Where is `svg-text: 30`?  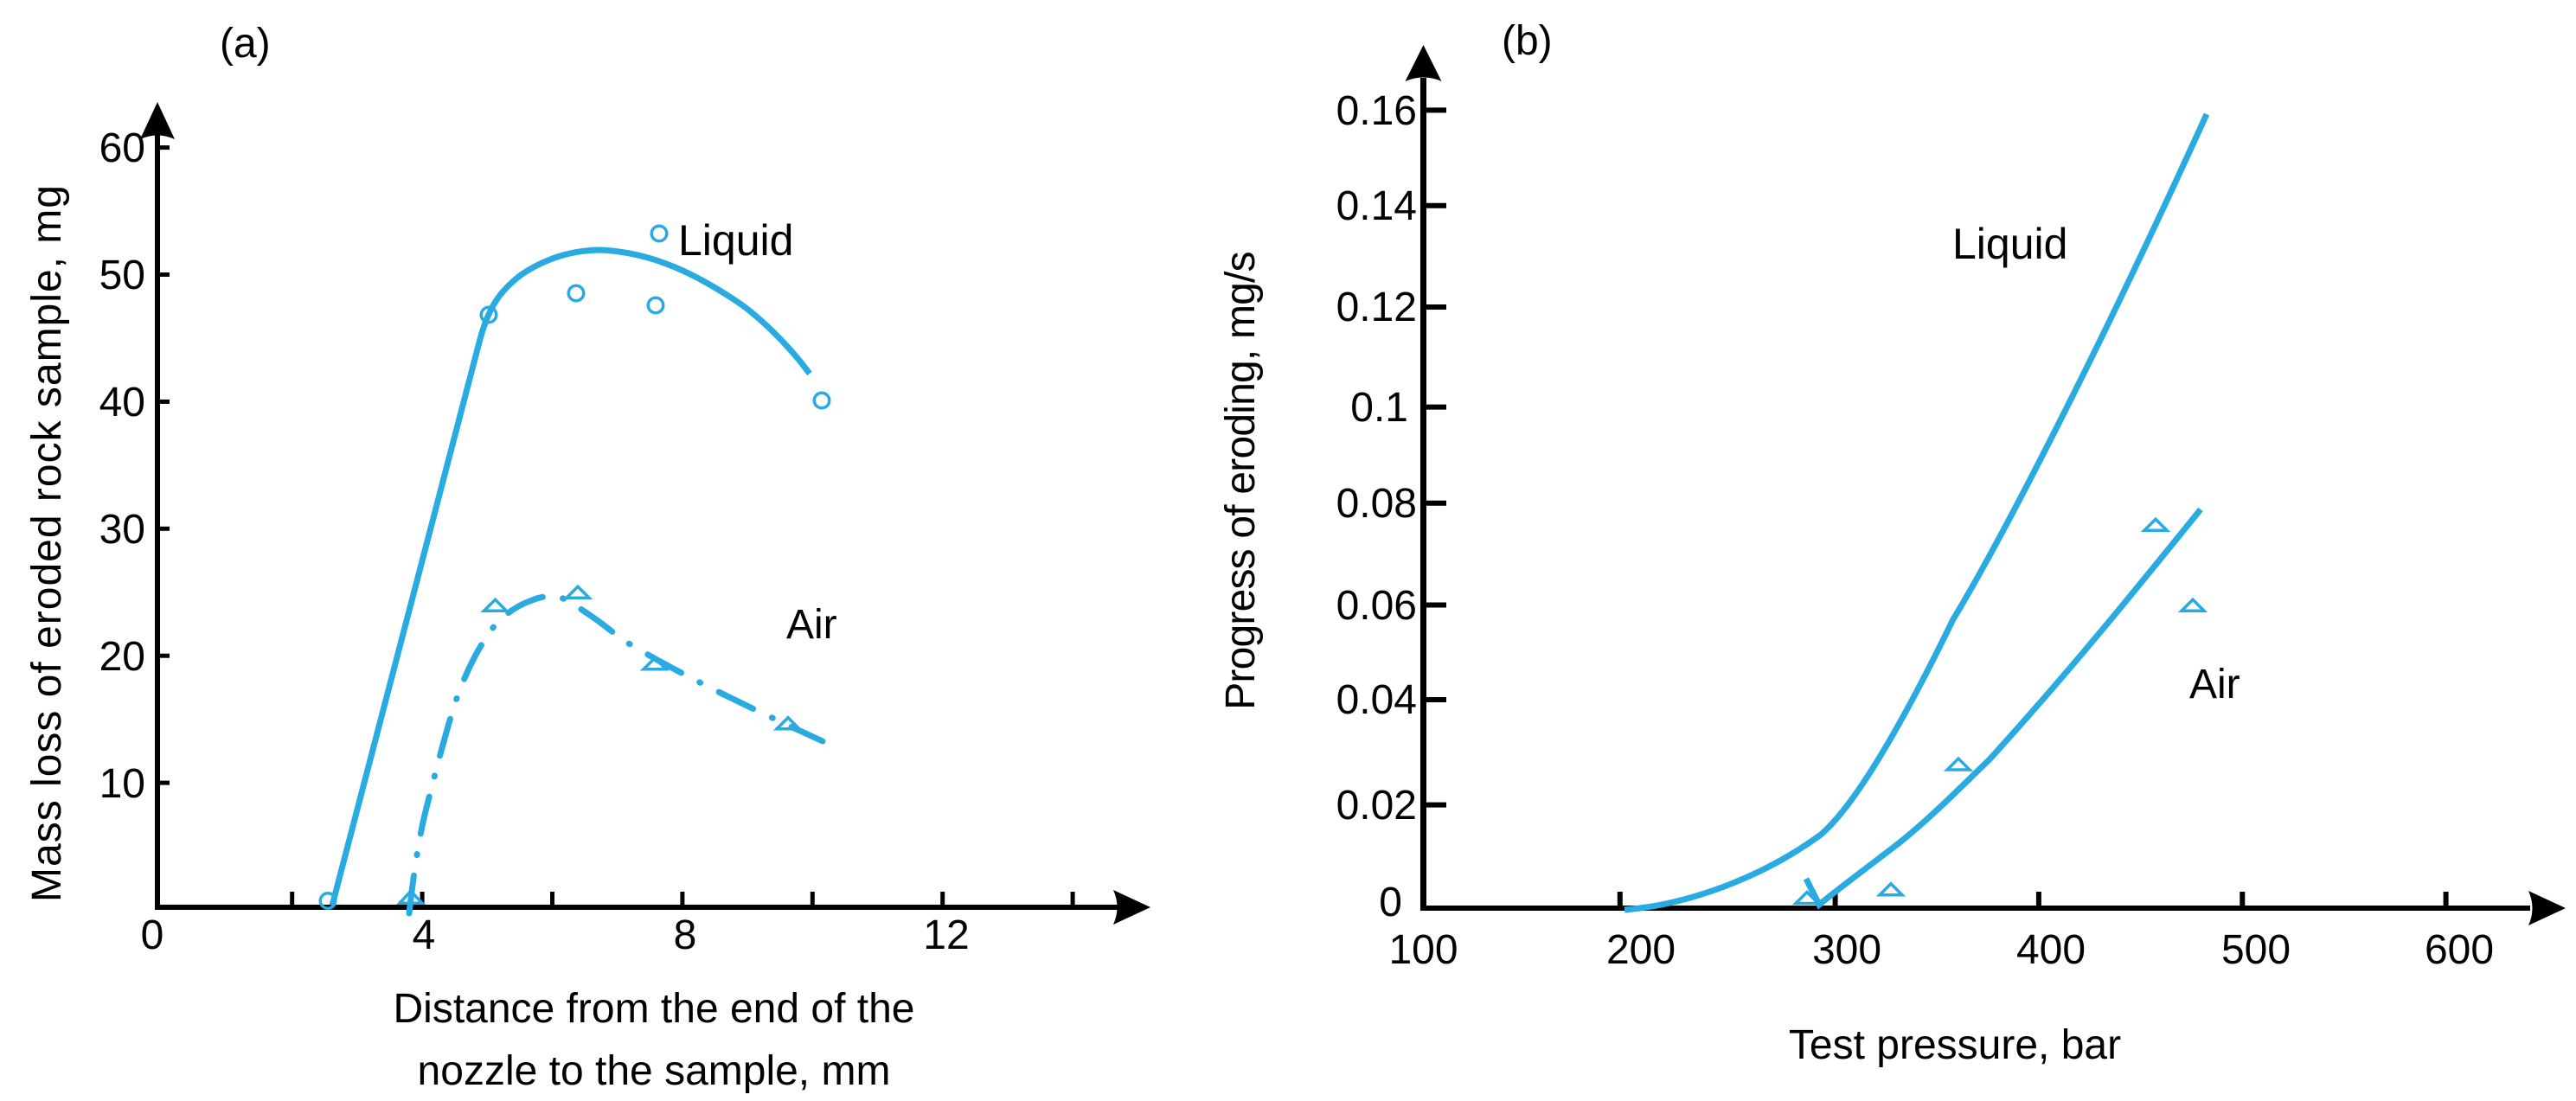 svg-text: 30 is located at coordinates (122, 530).